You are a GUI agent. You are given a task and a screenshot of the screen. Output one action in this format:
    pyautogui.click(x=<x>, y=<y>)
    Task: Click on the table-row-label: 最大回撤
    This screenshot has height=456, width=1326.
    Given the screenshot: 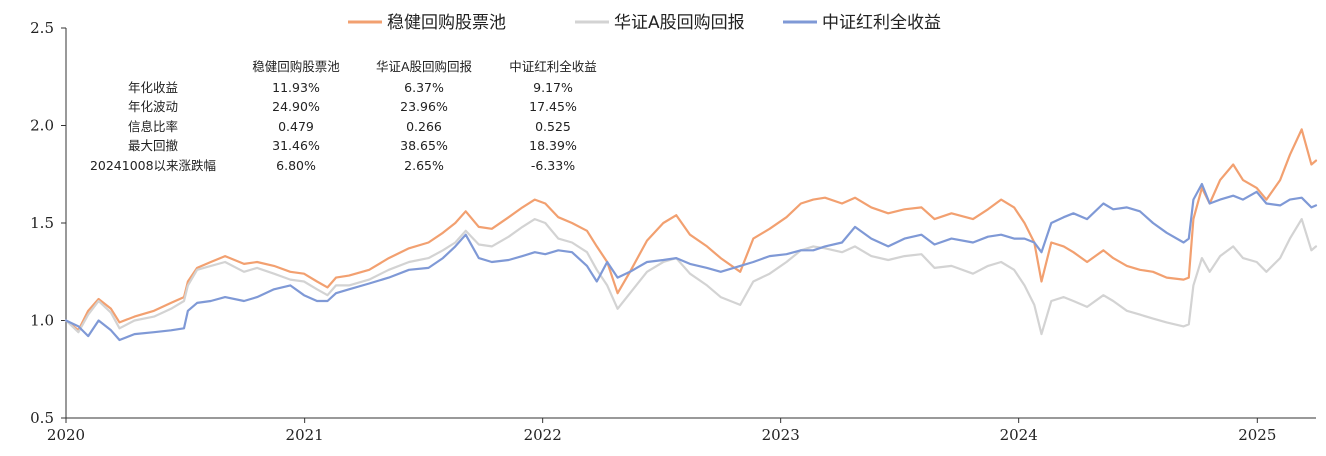 What is the action you would take?
    pyautogui.click(x=153, y=145)
    